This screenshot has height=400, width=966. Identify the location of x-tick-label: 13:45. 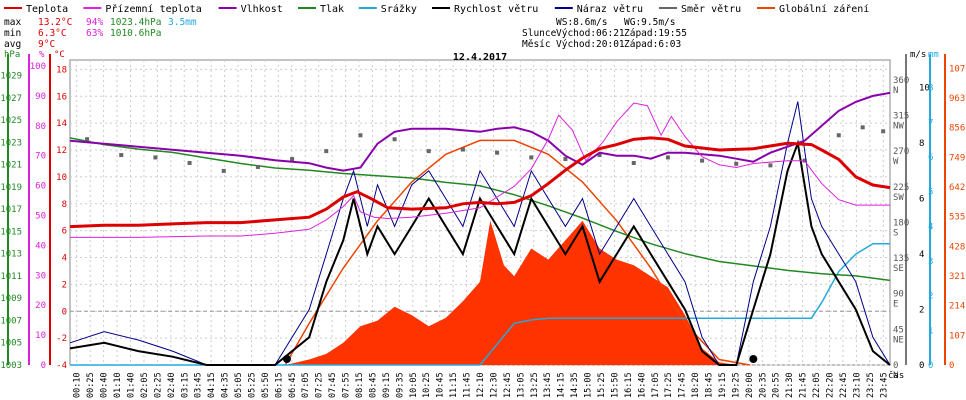
(548, 385).